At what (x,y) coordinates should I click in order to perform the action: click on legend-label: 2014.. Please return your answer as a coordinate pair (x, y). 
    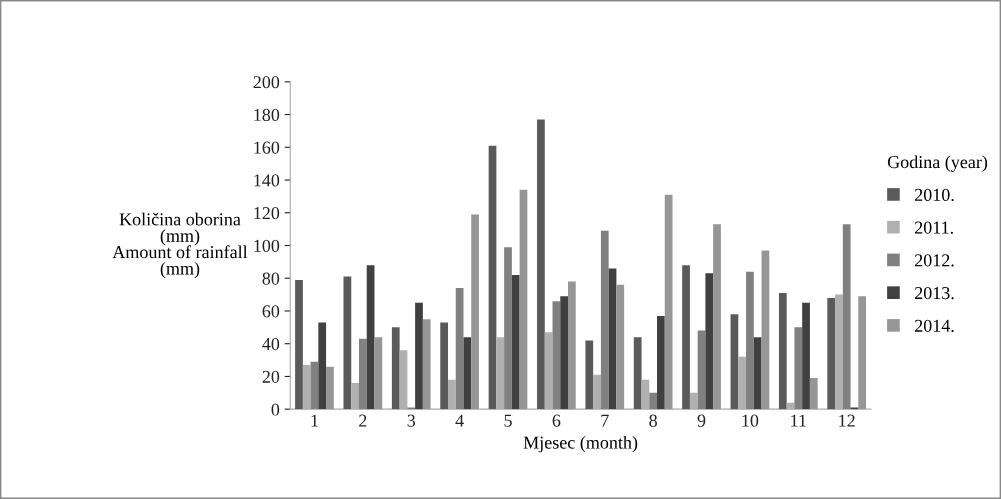
    Looking at the image, I should click on (934, 325).